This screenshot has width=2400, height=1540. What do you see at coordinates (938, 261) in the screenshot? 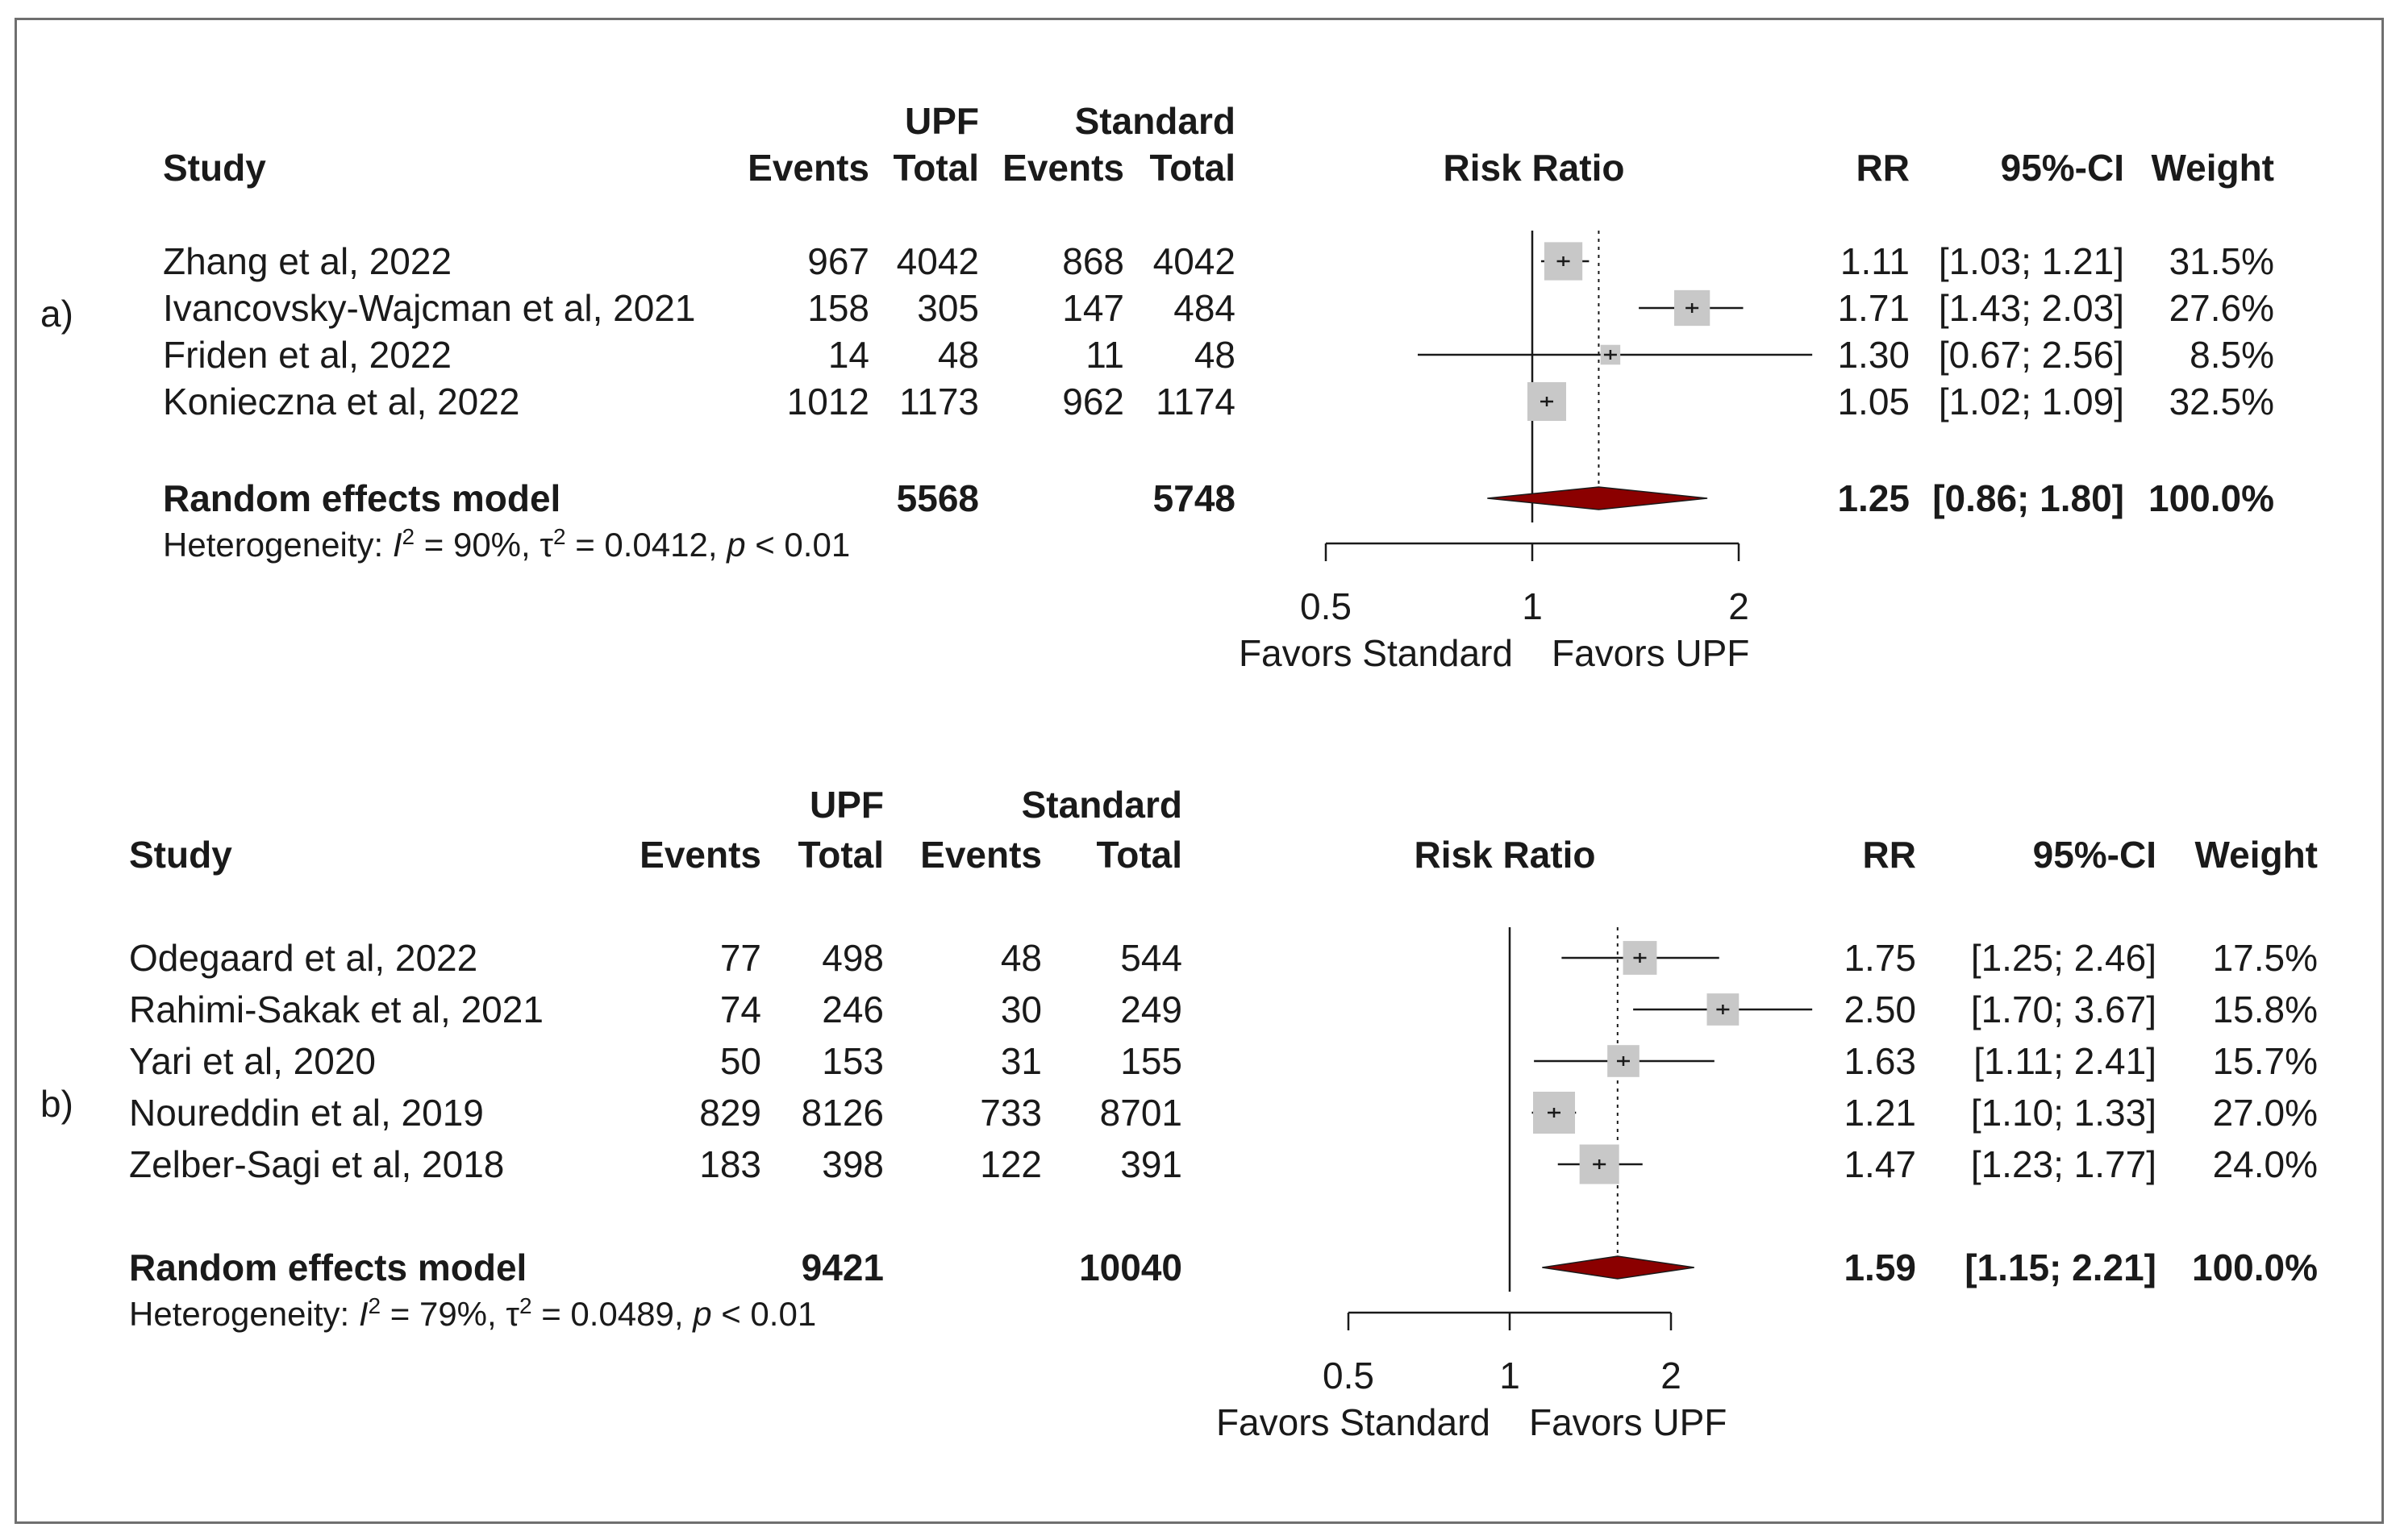
I see `total-upf: 4042` at bounding box center [938, 261].